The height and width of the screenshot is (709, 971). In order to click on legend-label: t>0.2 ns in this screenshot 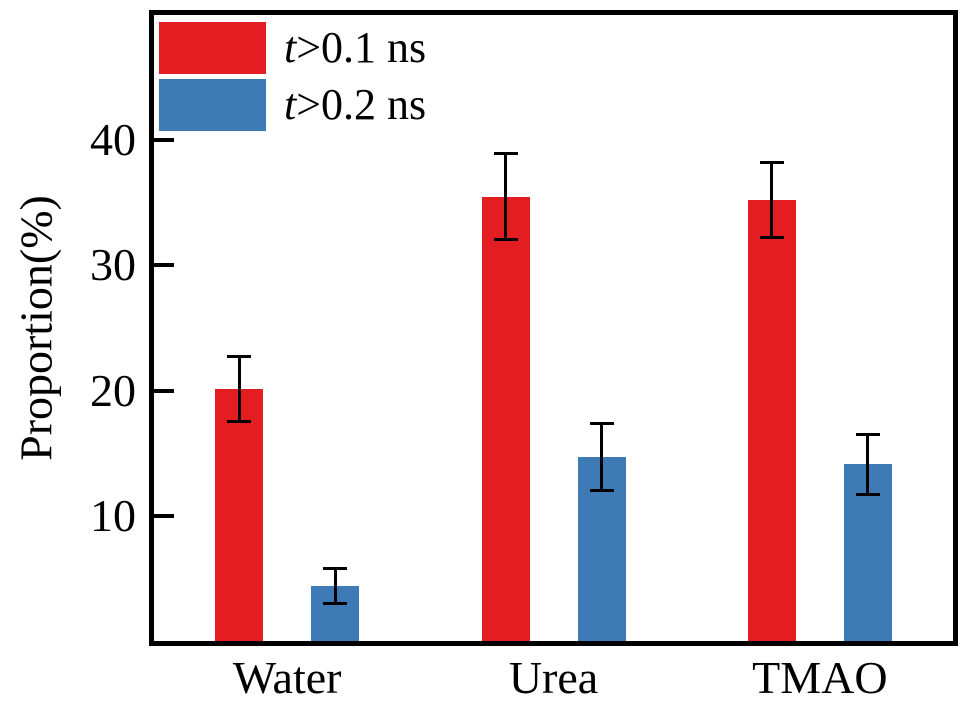, I will do `click(355, 104)`.